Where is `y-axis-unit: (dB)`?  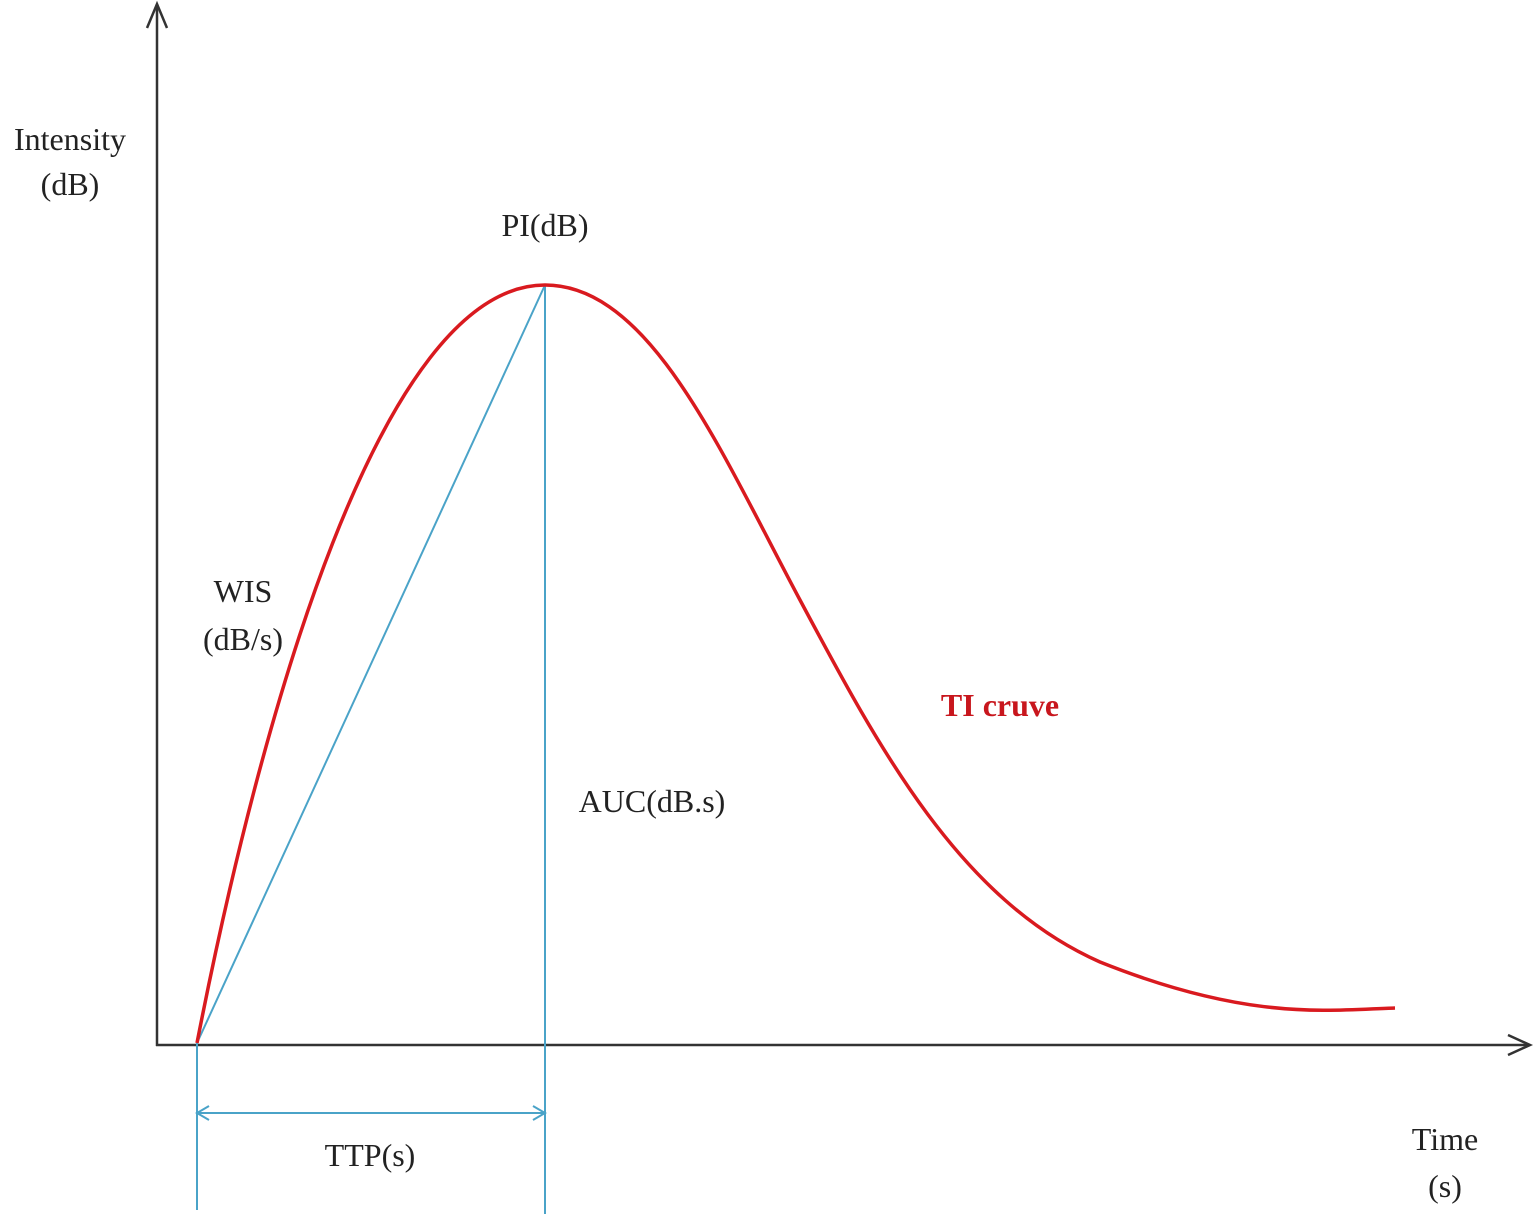
y-axis-unit: (dB) is located at coordinates (70, 184).